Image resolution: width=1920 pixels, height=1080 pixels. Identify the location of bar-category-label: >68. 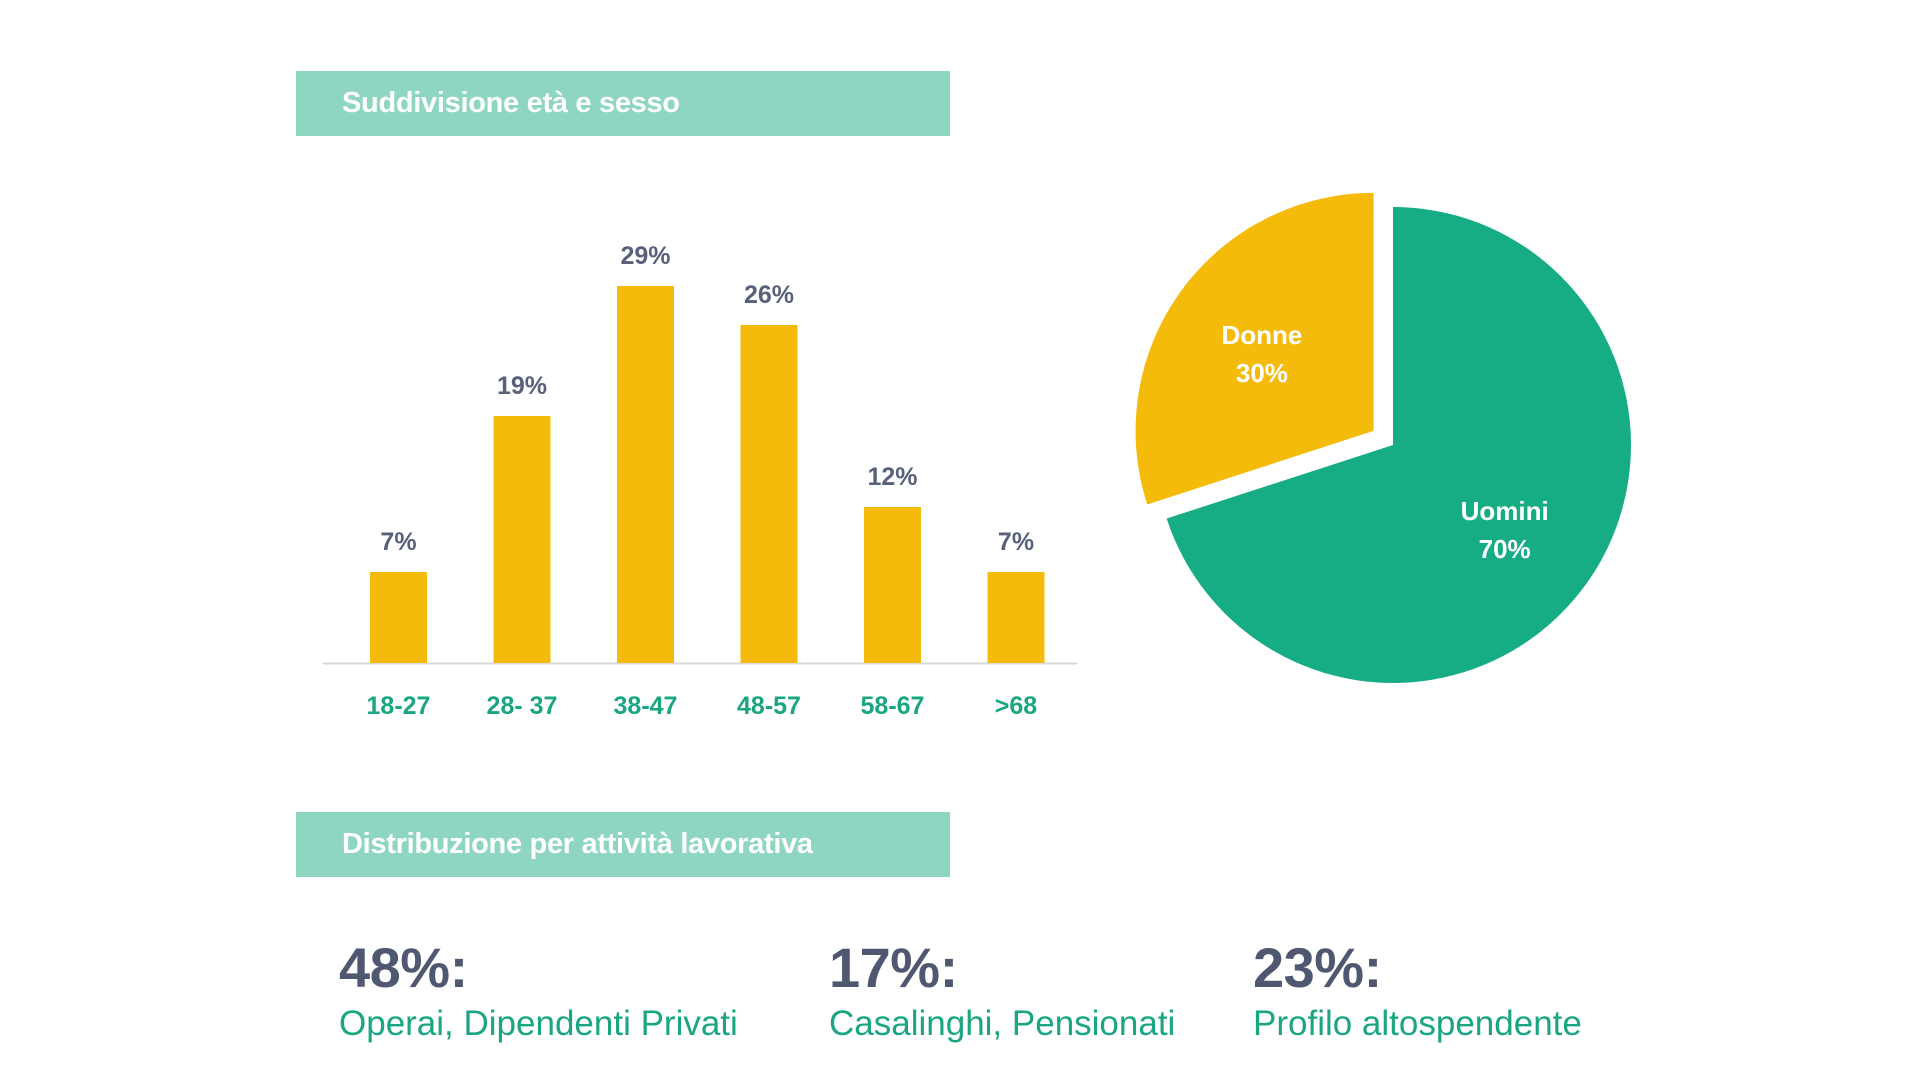
(1016, 706).